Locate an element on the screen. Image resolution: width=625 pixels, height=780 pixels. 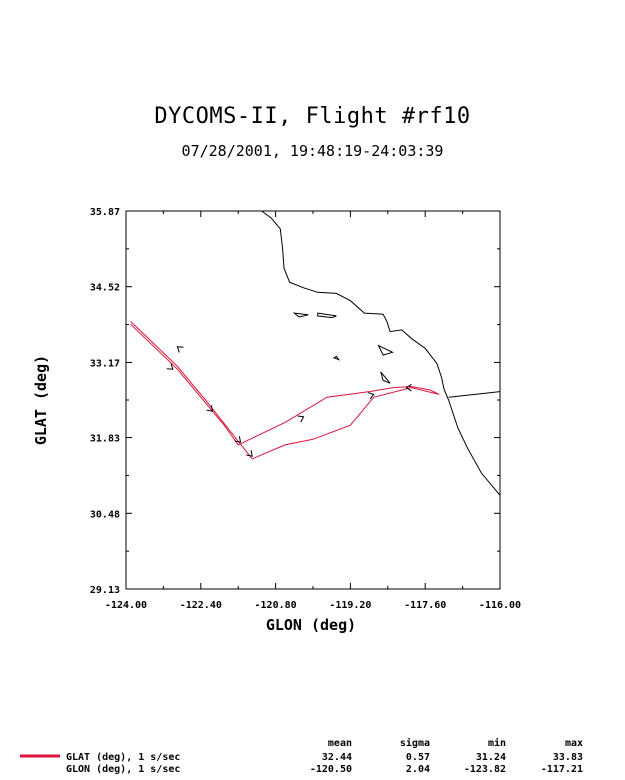
stats-glat-max: 33.83 is located at coordinates (568, 757).